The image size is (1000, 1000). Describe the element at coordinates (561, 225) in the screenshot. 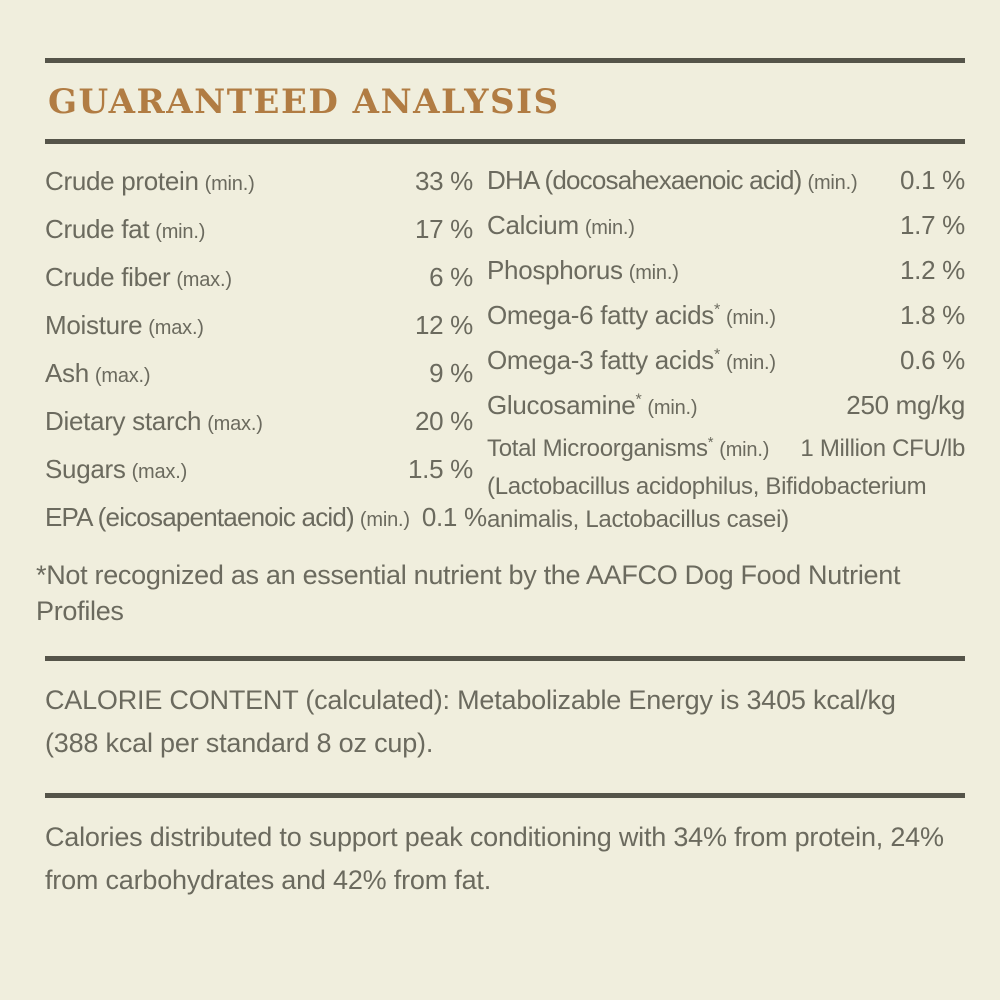

I see `nutrient-label: Calcium (min.)` at that location.